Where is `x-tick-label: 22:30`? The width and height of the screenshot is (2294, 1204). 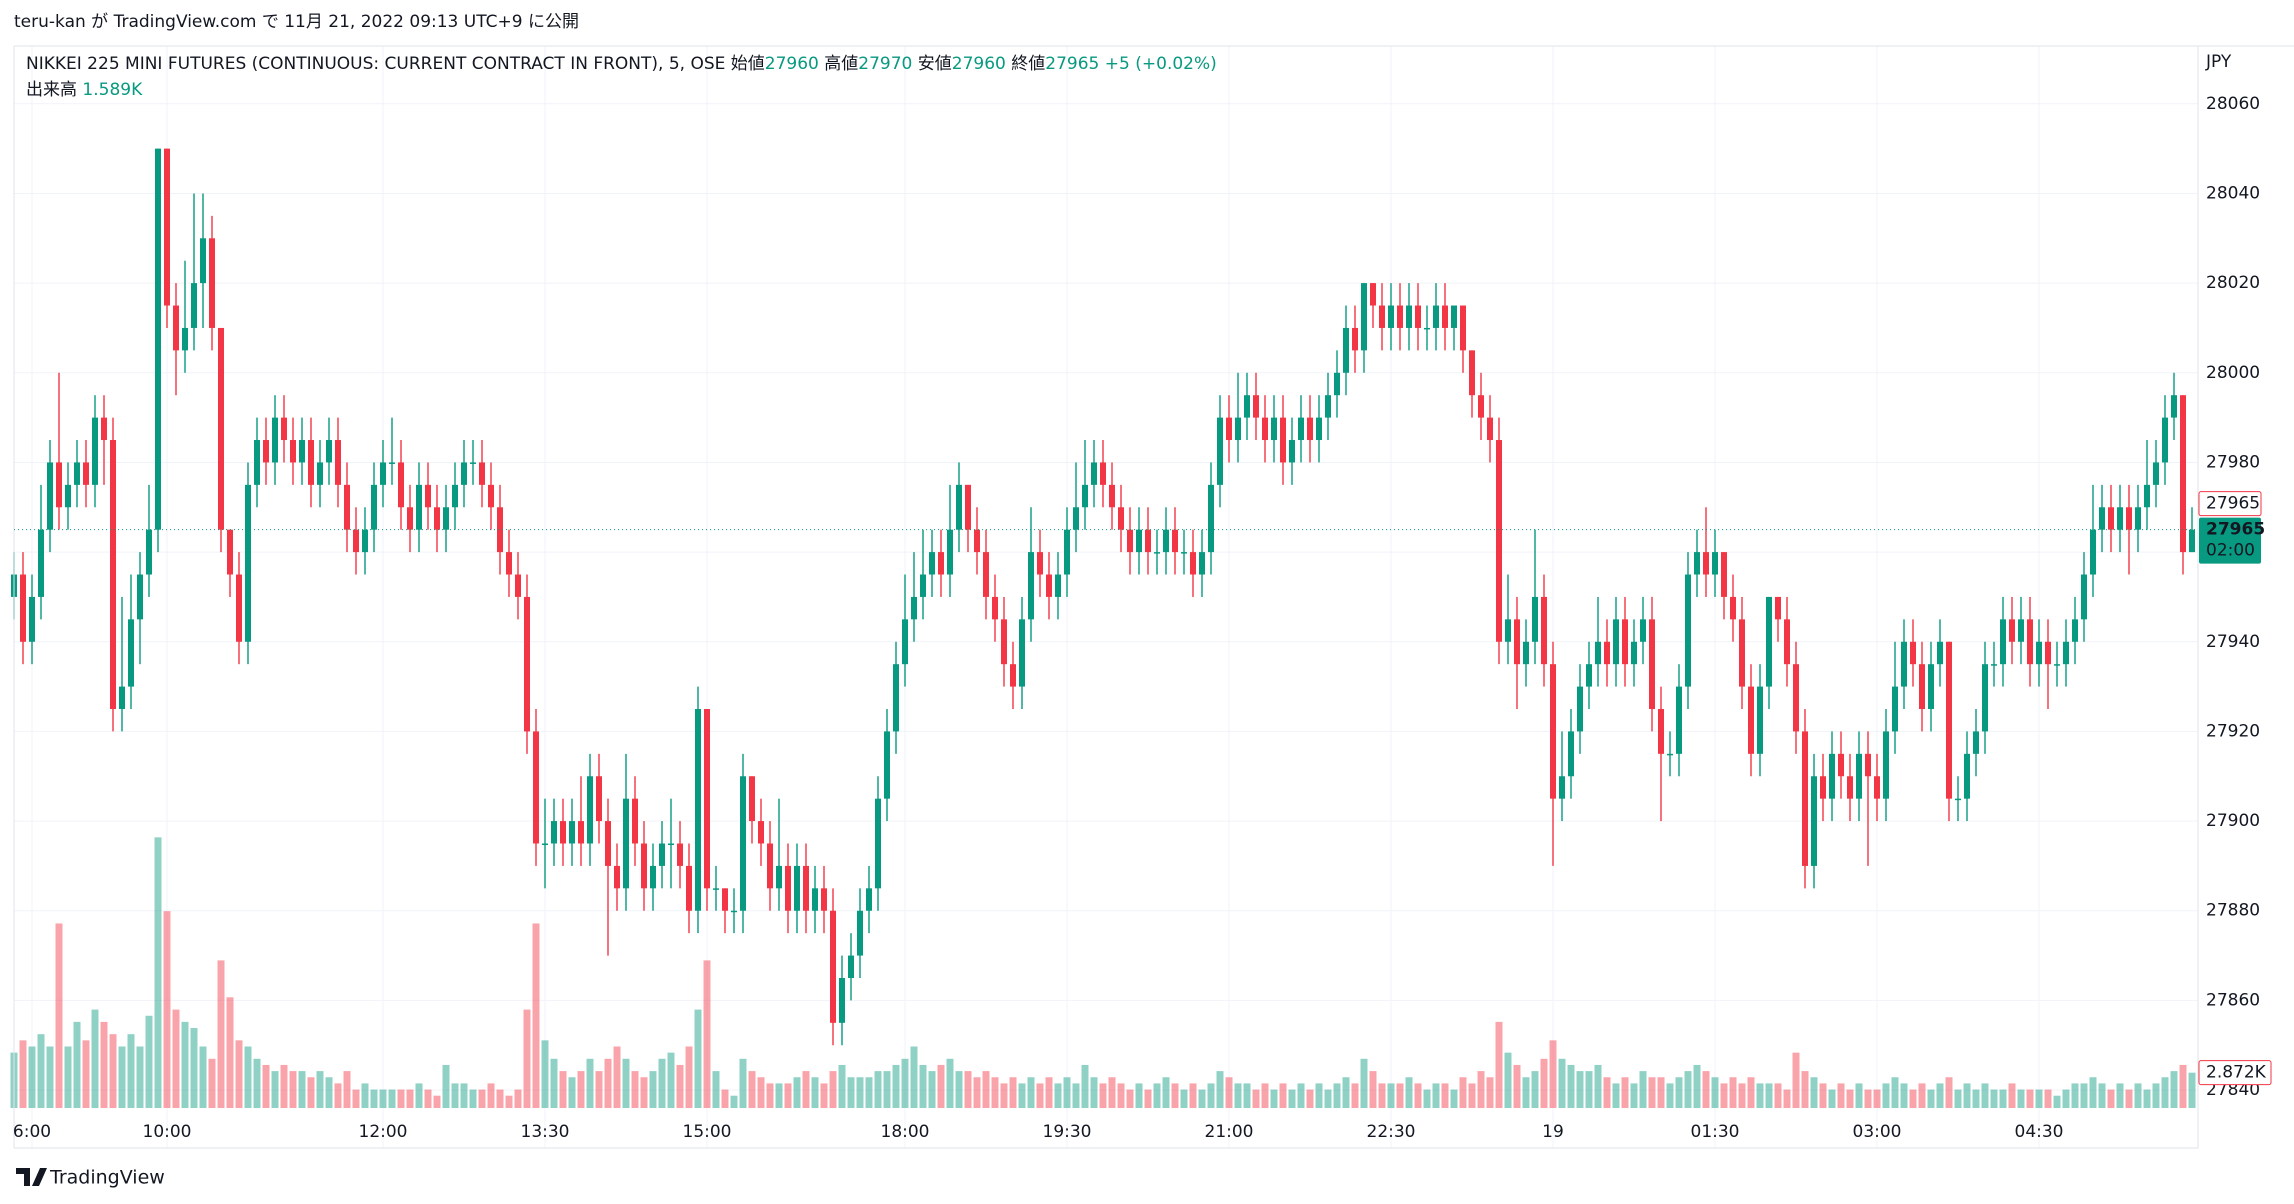
x-tick-label: 22:30 is located at coordinates (1391, 1132).